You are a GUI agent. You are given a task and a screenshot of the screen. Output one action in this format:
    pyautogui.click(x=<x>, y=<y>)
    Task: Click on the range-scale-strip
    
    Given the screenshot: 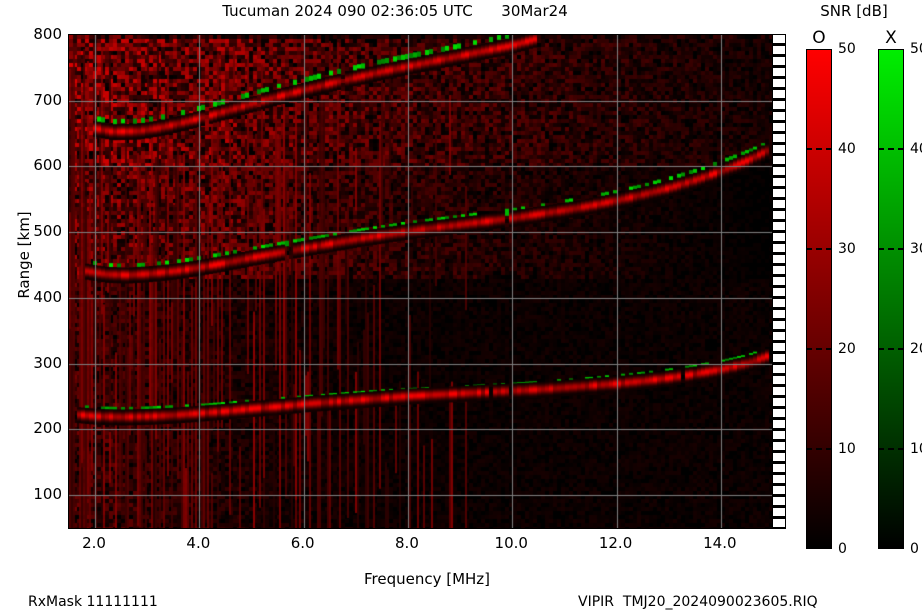 What is the action you would take?
    pyautogui.click(x=778, y=281)
    